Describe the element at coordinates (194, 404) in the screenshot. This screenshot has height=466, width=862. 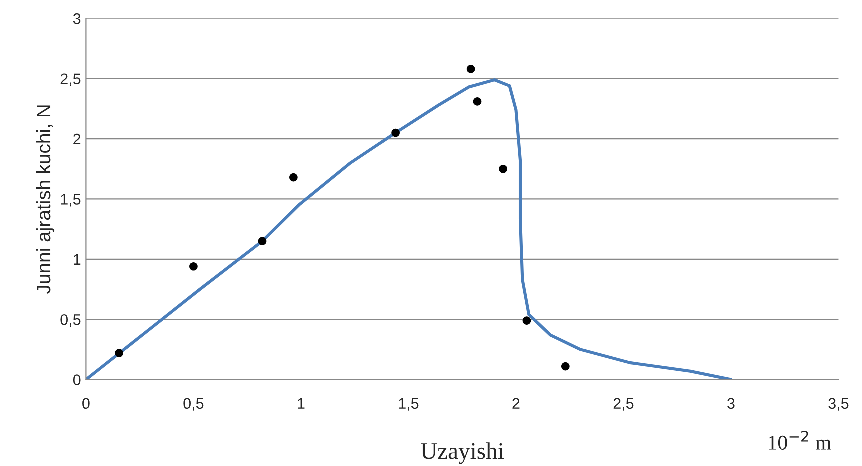
I see `x-tick-label: 0,5` at that location.